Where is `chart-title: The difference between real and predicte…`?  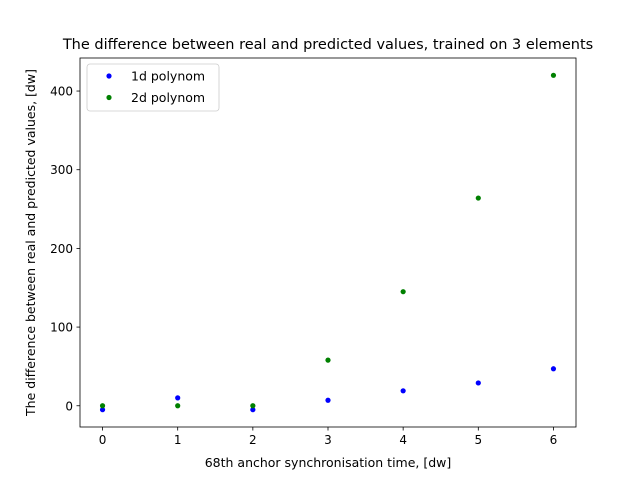
chart-title: The difference between real and predicte… is located at coordinates (327, 45).